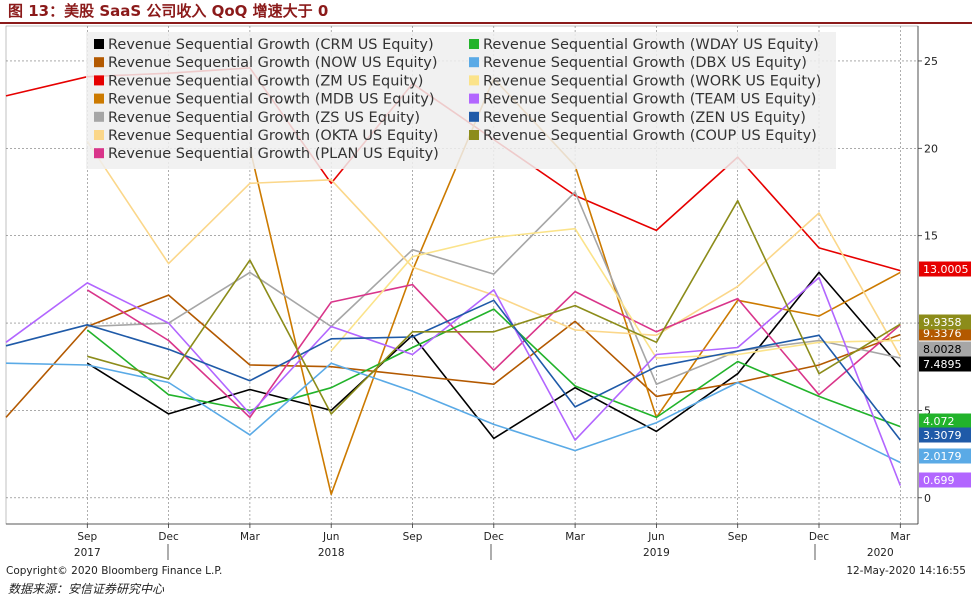 The image size is (972, 600). I want to click on y-tick-label: 0, so click(927, 498).